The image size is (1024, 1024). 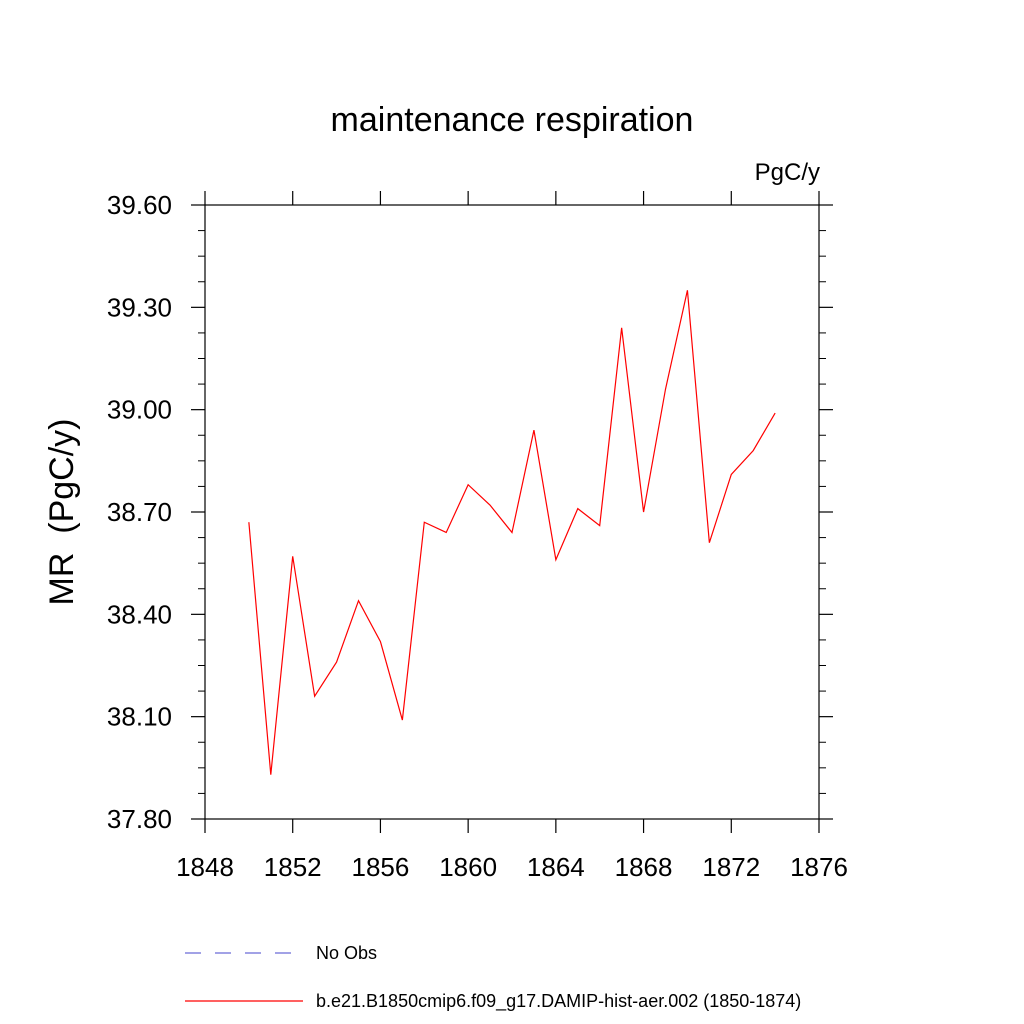 What do you see at coordinates (644, 867) in the screenshot?
I see `x-tick-label-1868: 1868` at bounding box center [644, 867].